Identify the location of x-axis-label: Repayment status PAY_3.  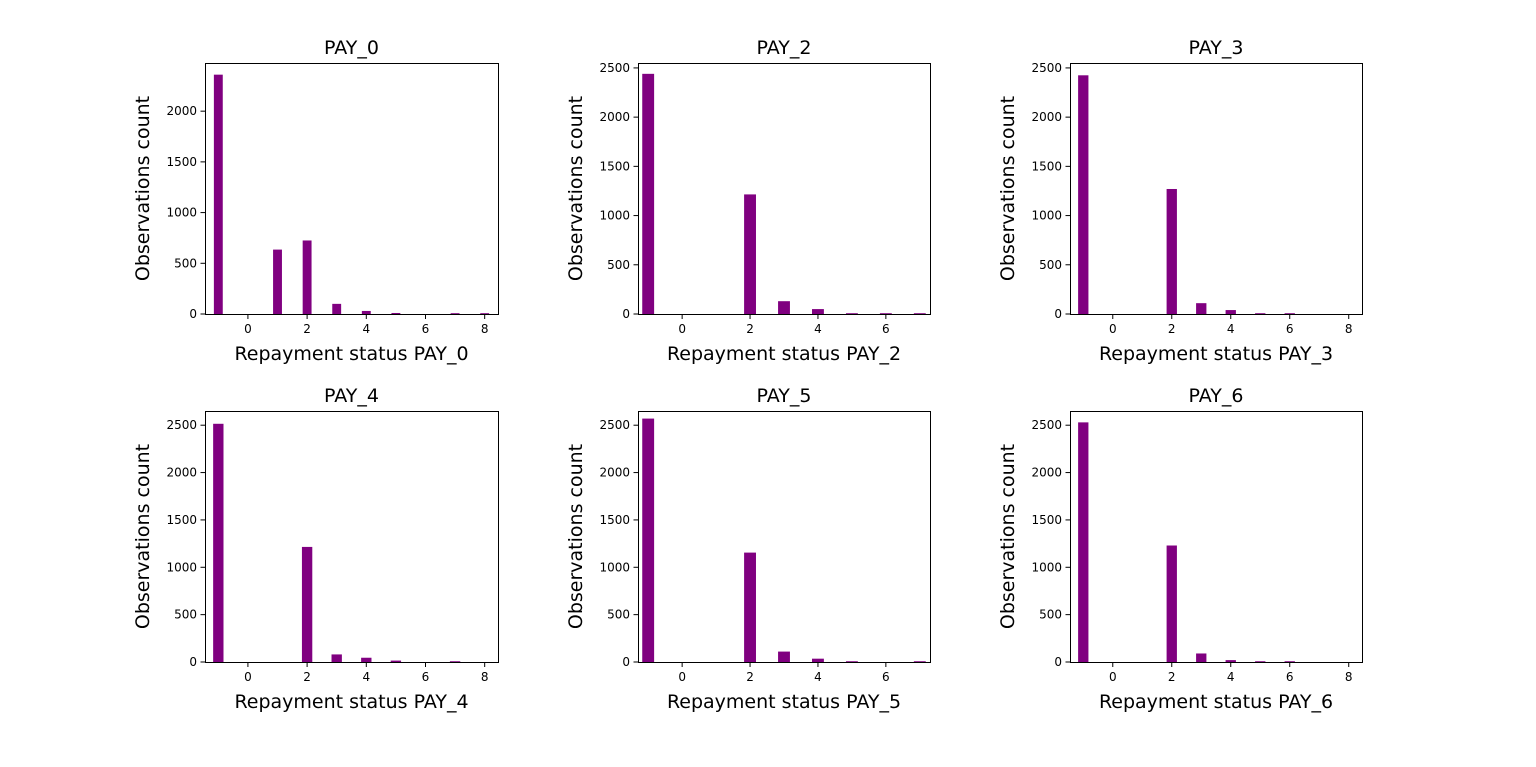
(1216, 354).